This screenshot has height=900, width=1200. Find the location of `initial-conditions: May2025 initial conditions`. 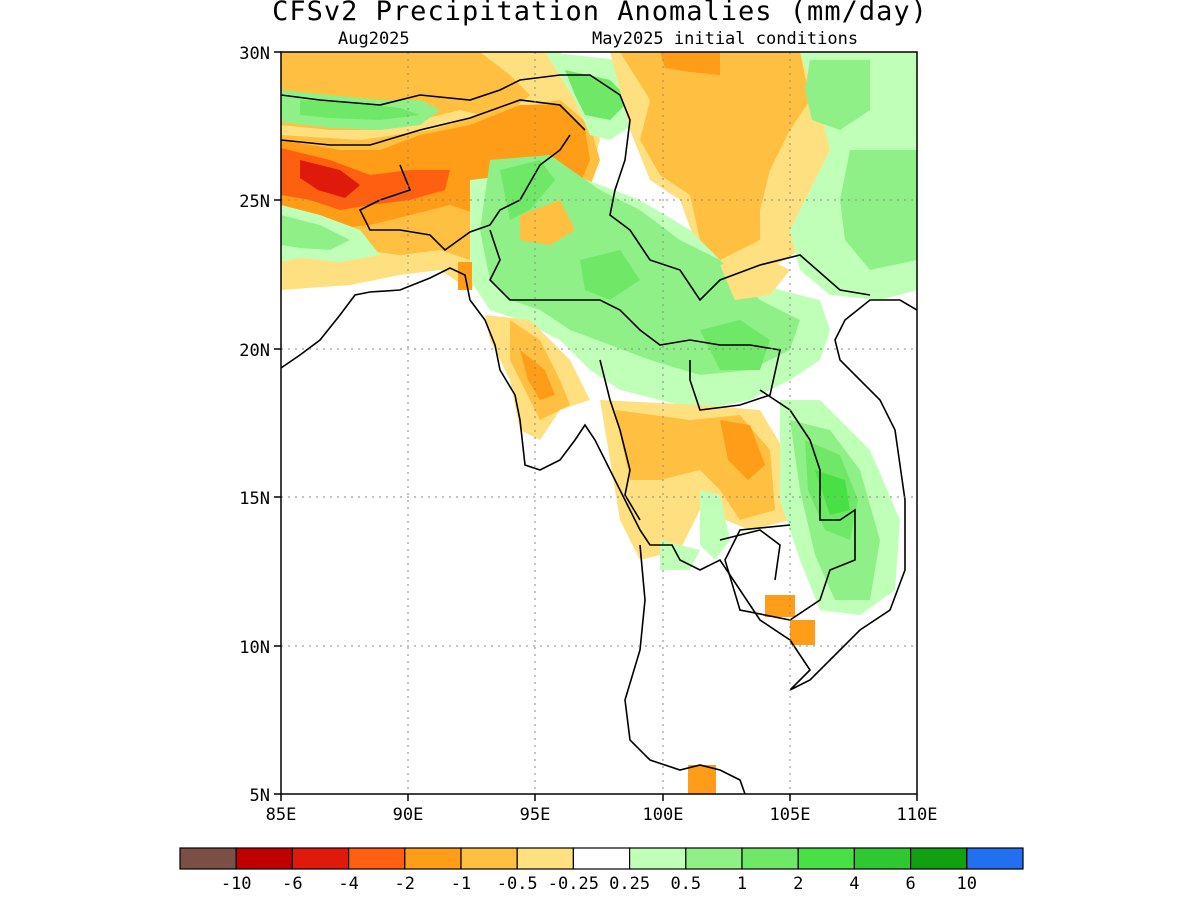

initial-conditions: May2025 initial conditions is located at coordinates (725, 39).